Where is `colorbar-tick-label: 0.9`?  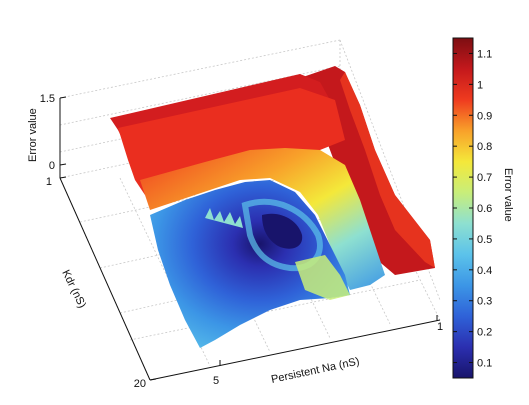 colorbar-tick-label: 0.9 is located at coordinates (484, 116).